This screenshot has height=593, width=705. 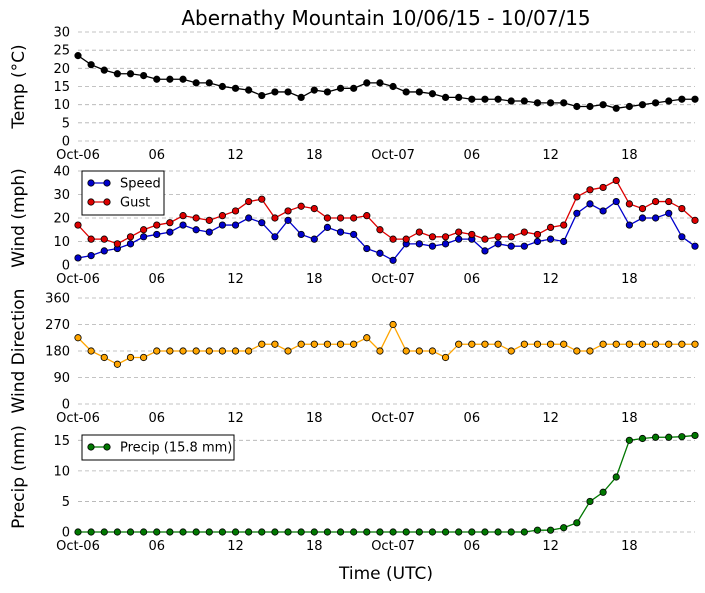 I want to click on y-axis-label: Wind (mph), so click(x=19, y=218).